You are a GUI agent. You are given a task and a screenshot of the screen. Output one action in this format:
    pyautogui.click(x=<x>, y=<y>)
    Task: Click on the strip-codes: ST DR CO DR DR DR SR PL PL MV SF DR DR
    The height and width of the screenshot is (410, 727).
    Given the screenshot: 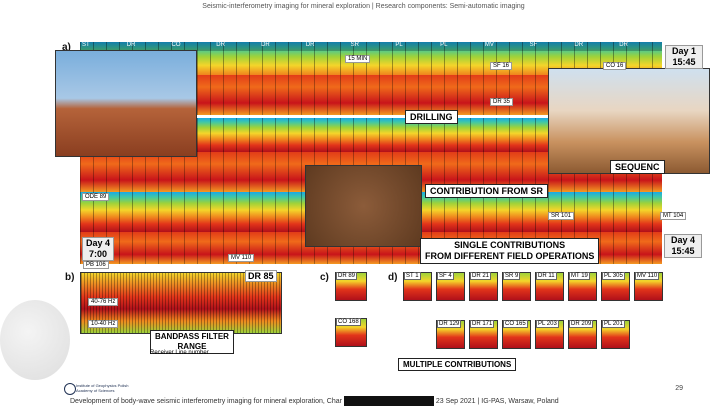 What is the action you would take?
    pyautogui.click(x=371, y=46)
    